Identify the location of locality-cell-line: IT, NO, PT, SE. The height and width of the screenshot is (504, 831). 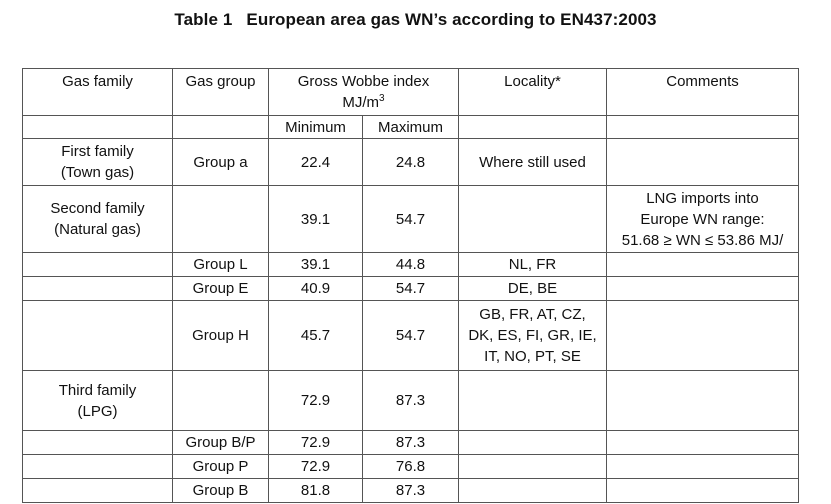
(532, 356).